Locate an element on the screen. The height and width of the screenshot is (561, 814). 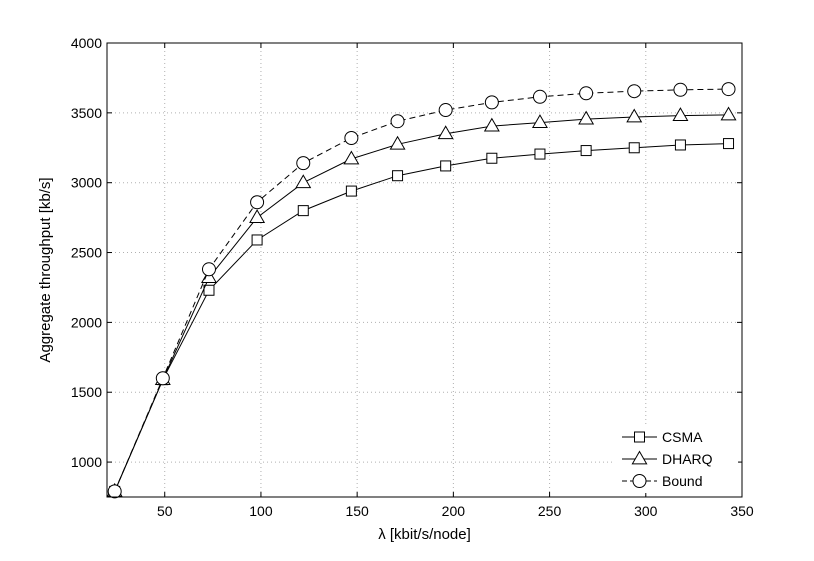
legend-marker-triangle is located at coordinates (639, 457).